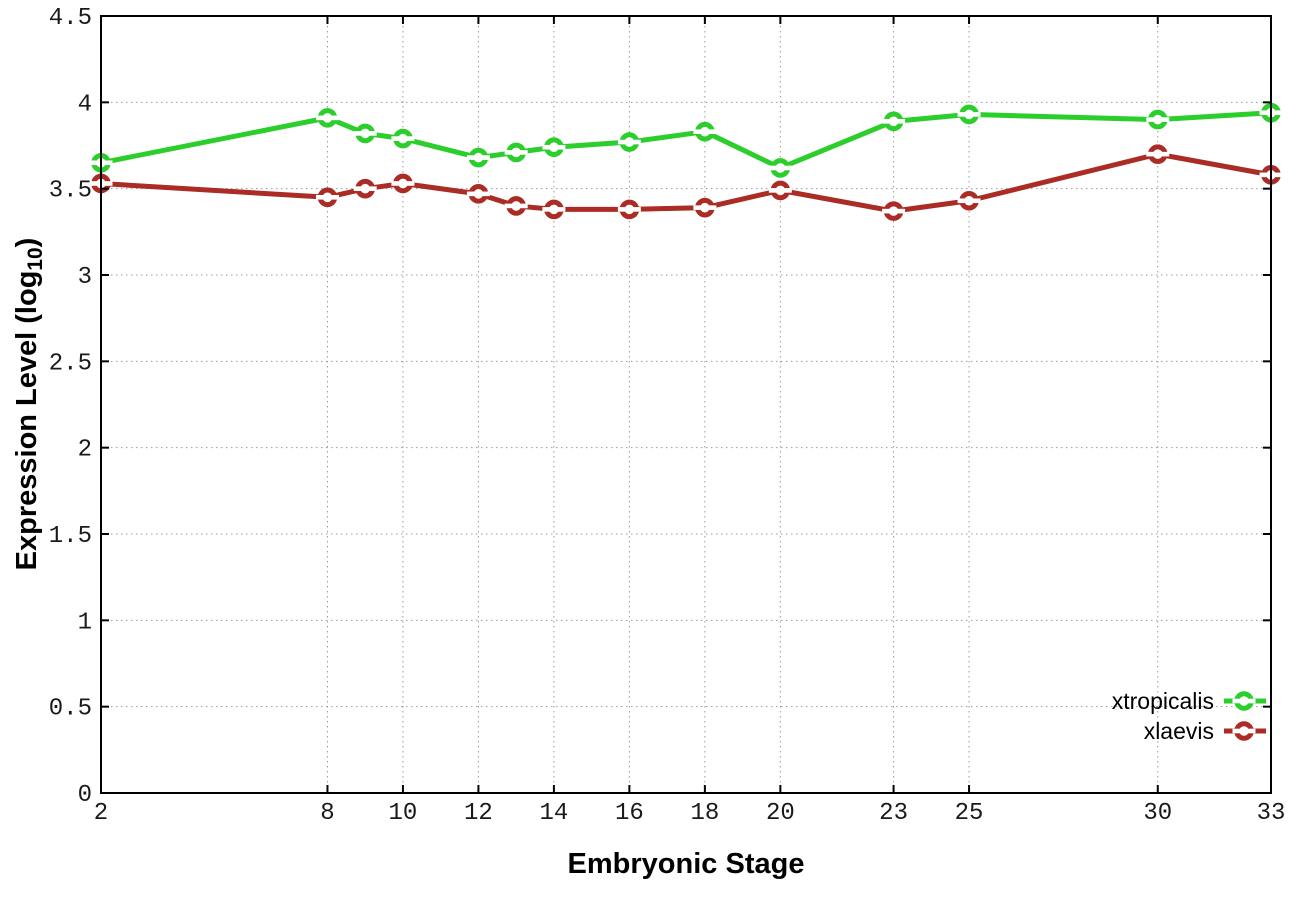 This screenshot has height=907, width=1296. Describe the element at coordinates (85, 795) in the screenshot. I see `y-tick-label: 0` at that location.